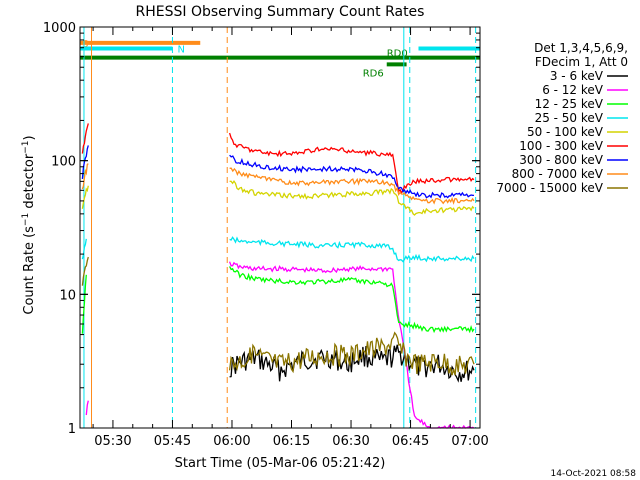 This screenshot has height=480, width=640. What do you see at coordinates (291, 441) in the screenshot?
I see `x-tick-label-0615: 06:15` at bounding box center [291, 441].